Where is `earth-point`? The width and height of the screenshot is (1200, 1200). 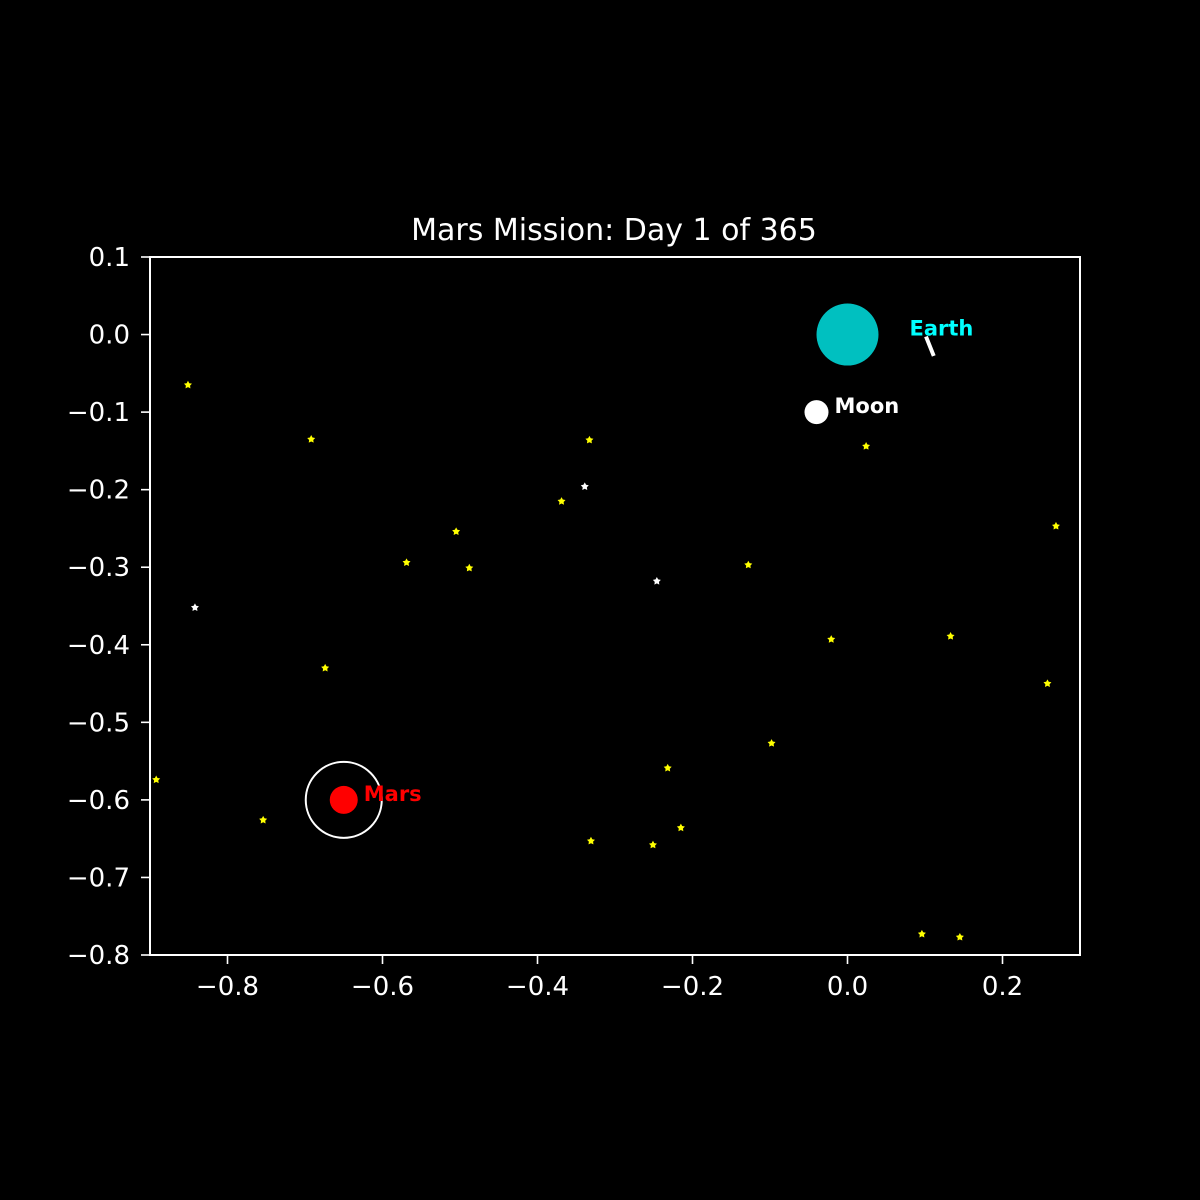 earth-point is located at coordinates (847, 334).